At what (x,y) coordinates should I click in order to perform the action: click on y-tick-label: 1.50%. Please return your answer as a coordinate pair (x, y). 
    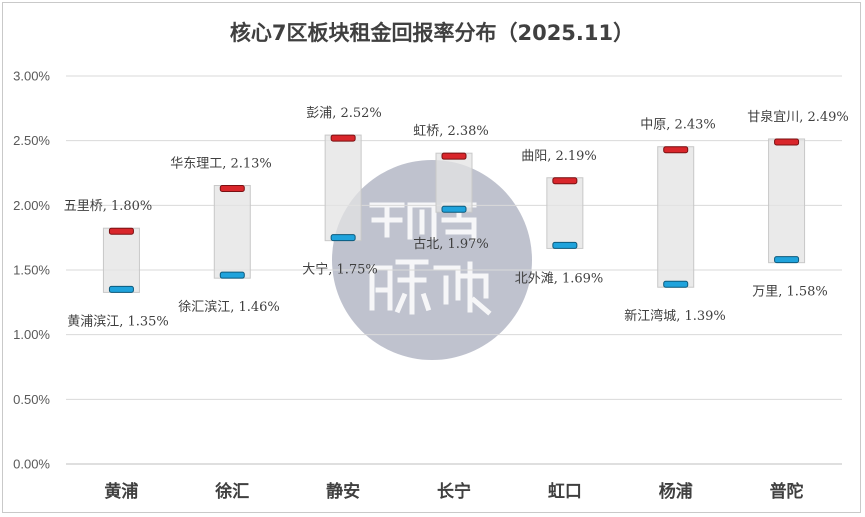
    Looking at the image, I should click on (31, 270).